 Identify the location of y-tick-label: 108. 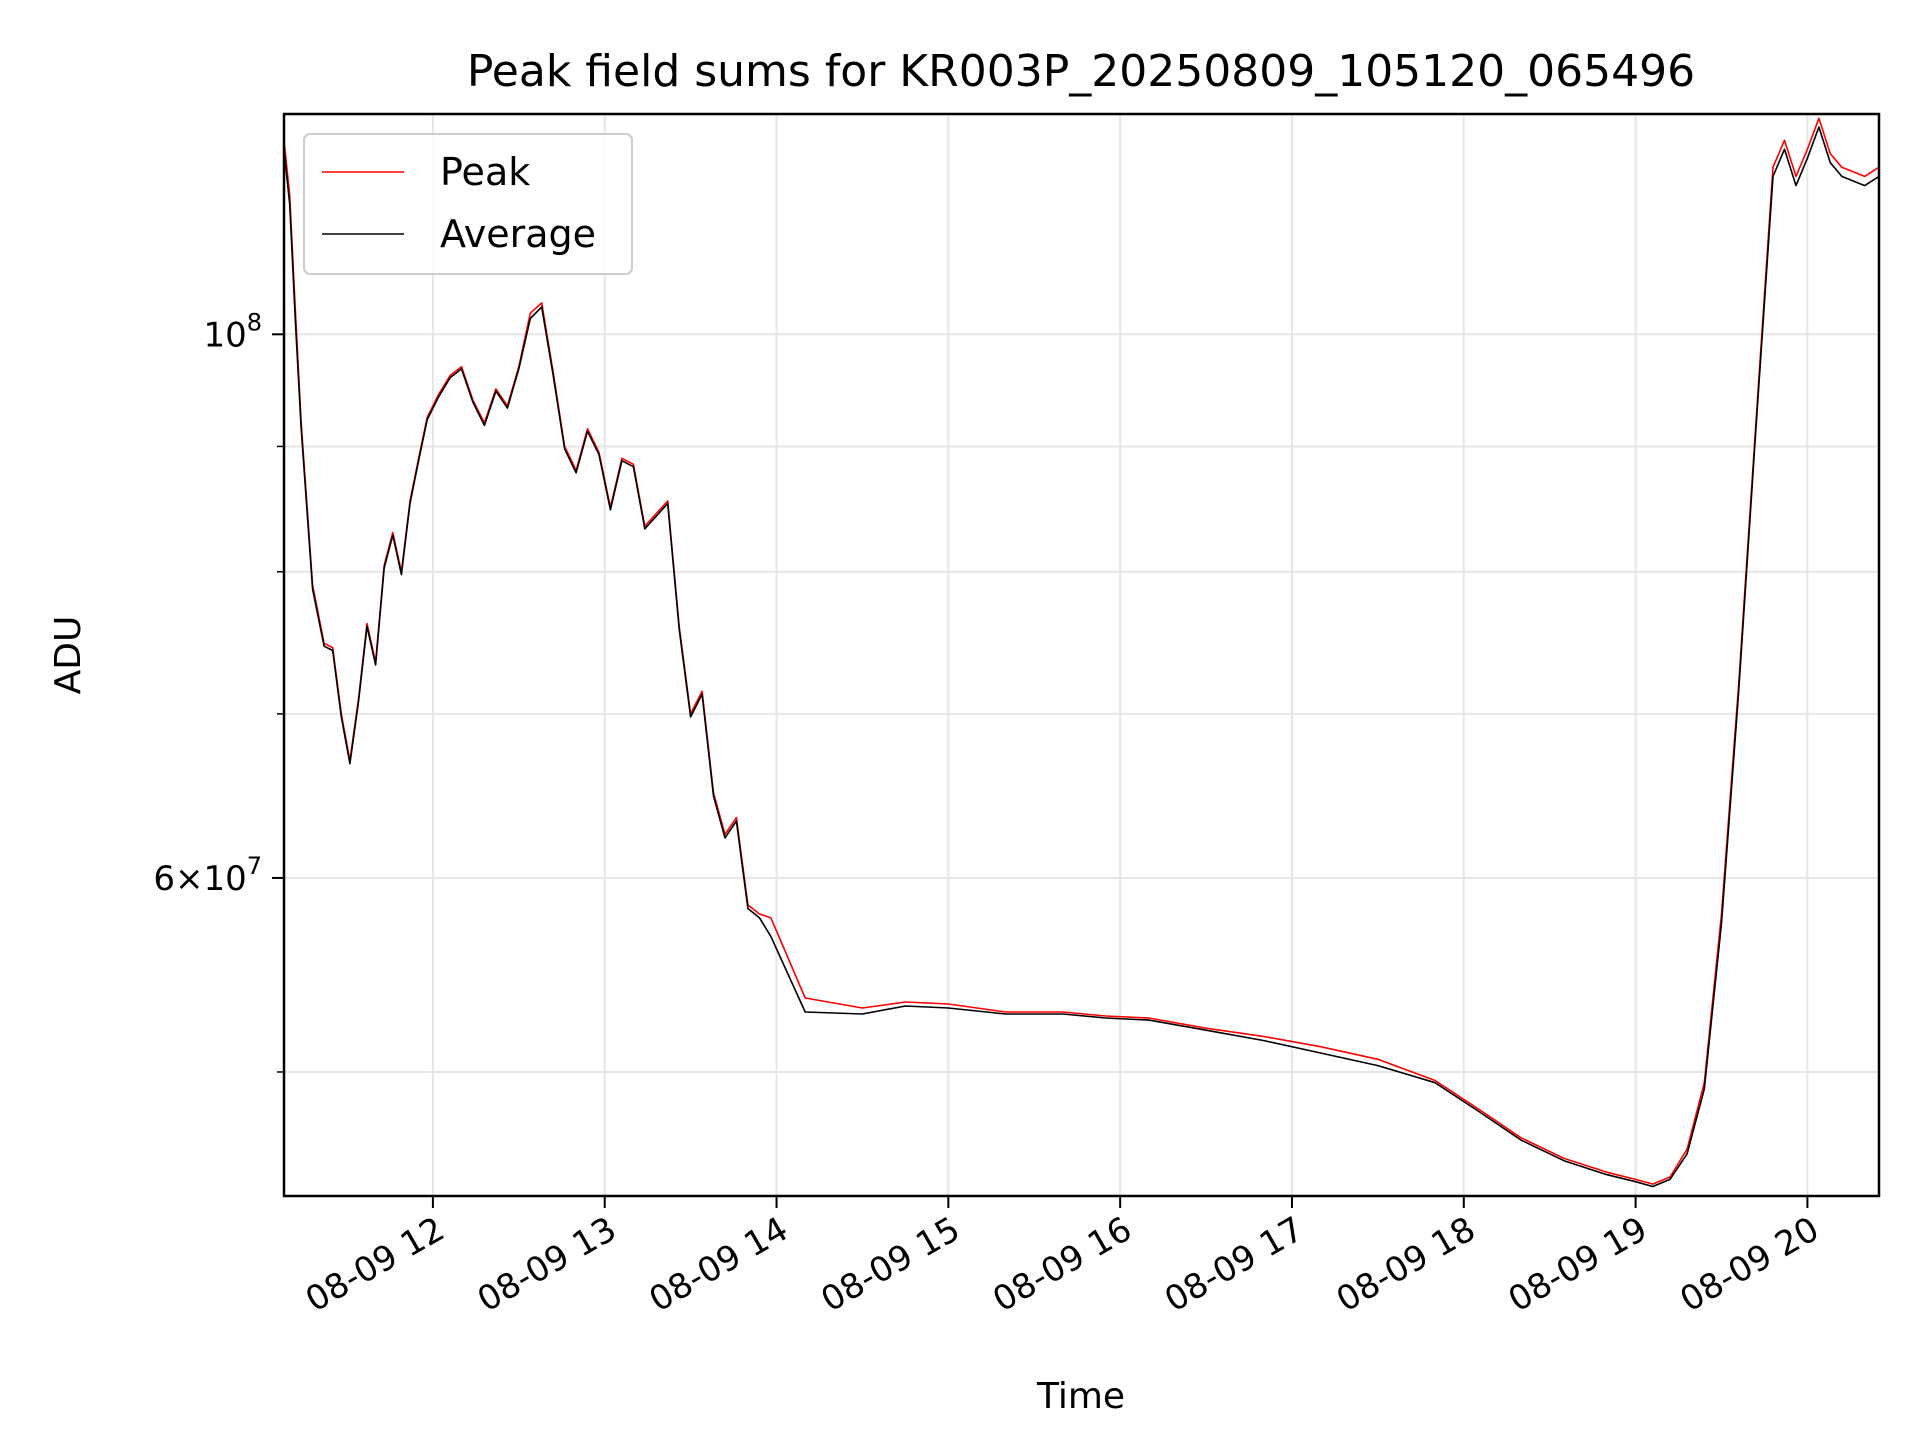
(232, 331).